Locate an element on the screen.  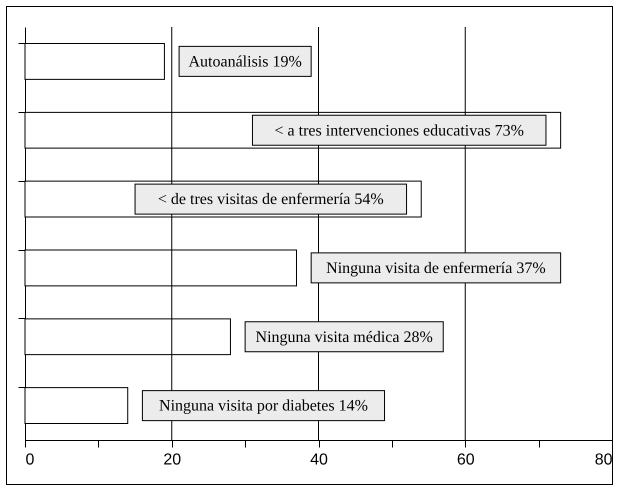
category-label: Autoanálisis 19% is located at coordinates (245, 61).